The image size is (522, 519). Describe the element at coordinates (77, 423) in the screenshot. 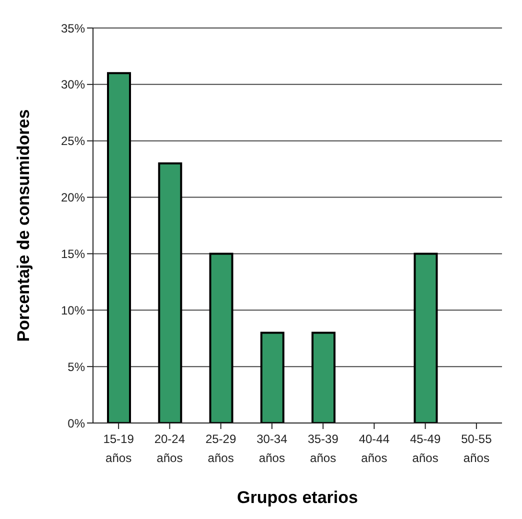

I see `y-tick-label: 0%` at that location.